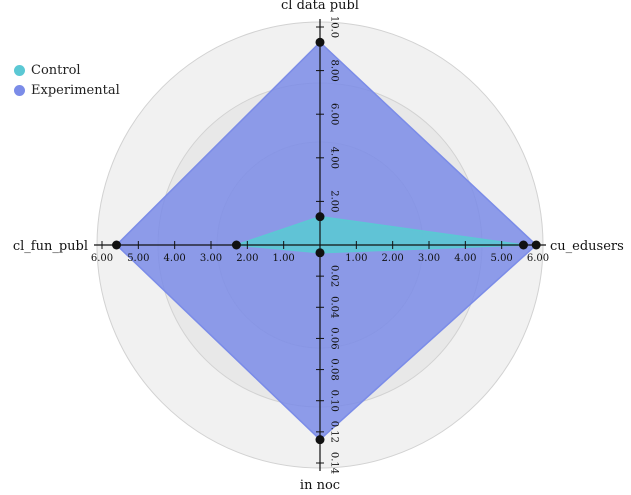  What do you see at coordinates (334, 27) in the screenshot?
I see `tick-label: 10.0` at bounding box center [334, 27].